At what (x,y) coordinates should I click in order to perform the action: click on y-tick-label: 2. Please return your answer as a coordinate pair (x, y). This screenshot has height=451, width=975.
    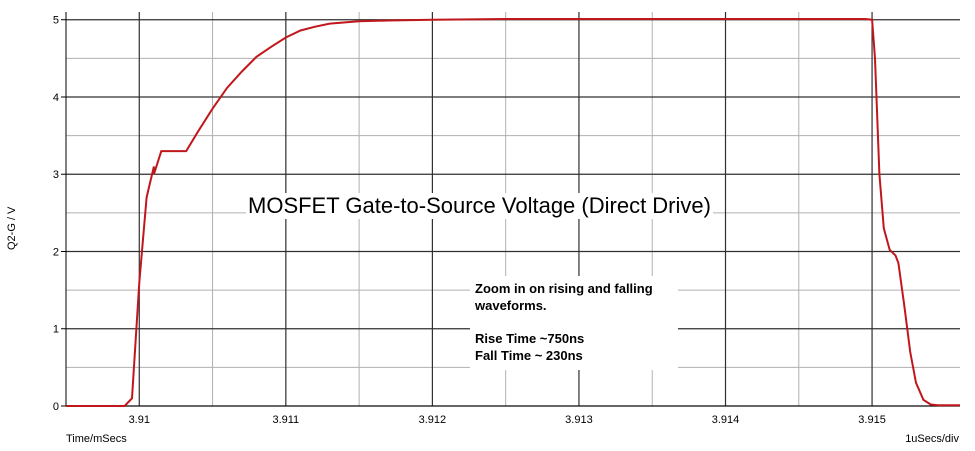
    Looking at the image, I should click on (56, 252).